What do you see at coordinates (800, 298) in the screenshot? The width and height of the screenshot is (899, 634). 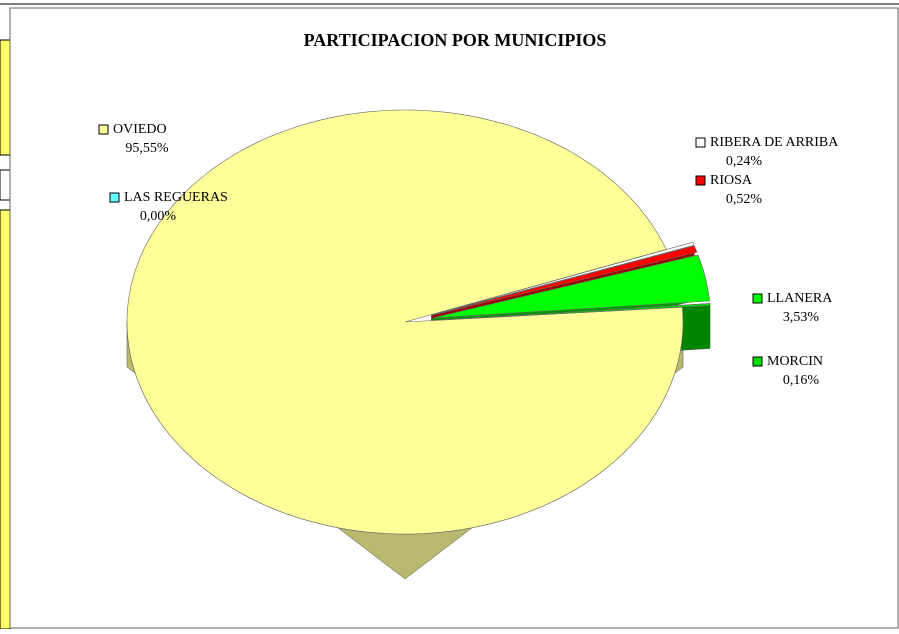 I see `data-label-name: LLANERA` at bounding box center [800, 298].